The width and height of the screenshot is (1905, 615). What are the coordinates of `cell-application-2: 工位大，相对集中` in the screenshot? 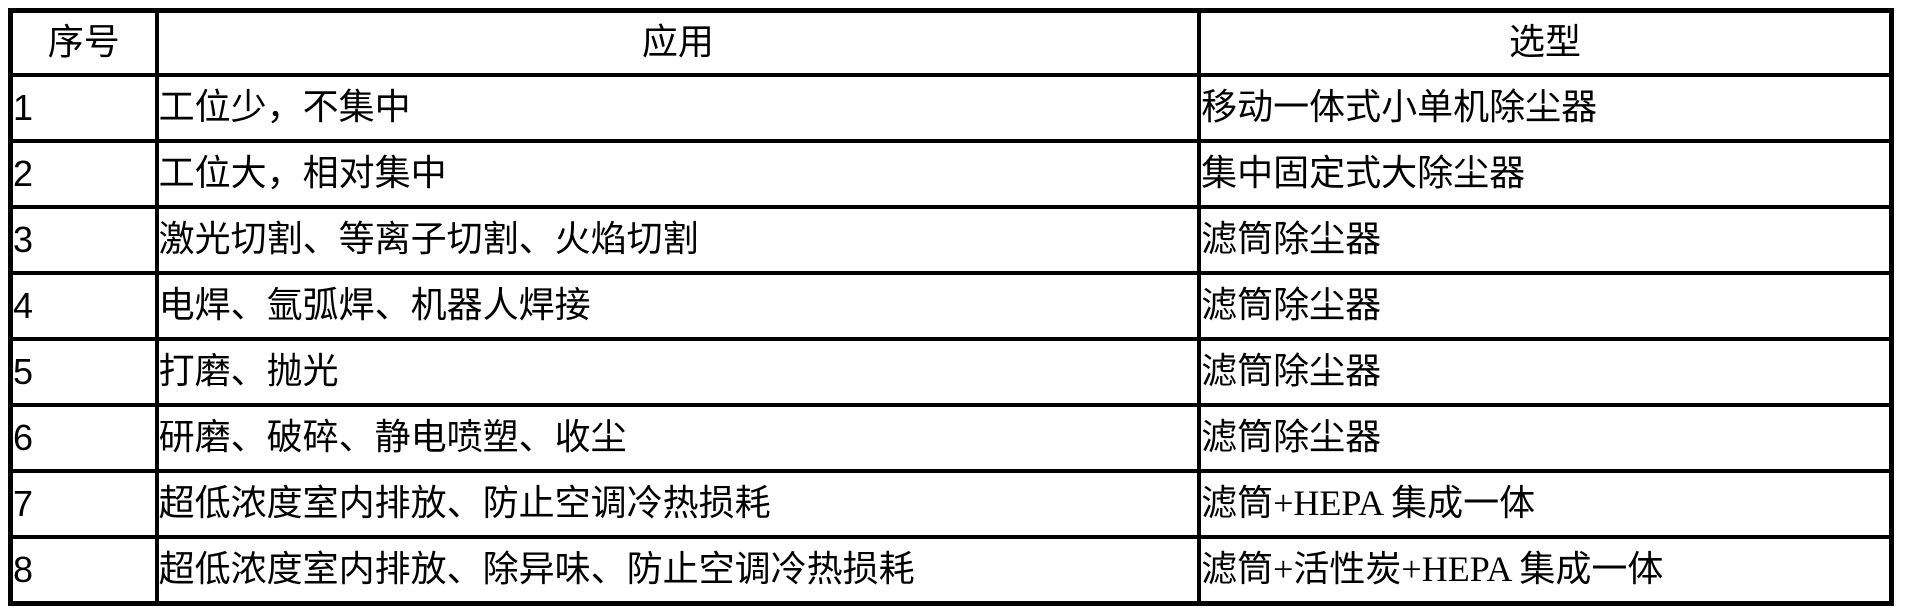 It's located at (678, 174).